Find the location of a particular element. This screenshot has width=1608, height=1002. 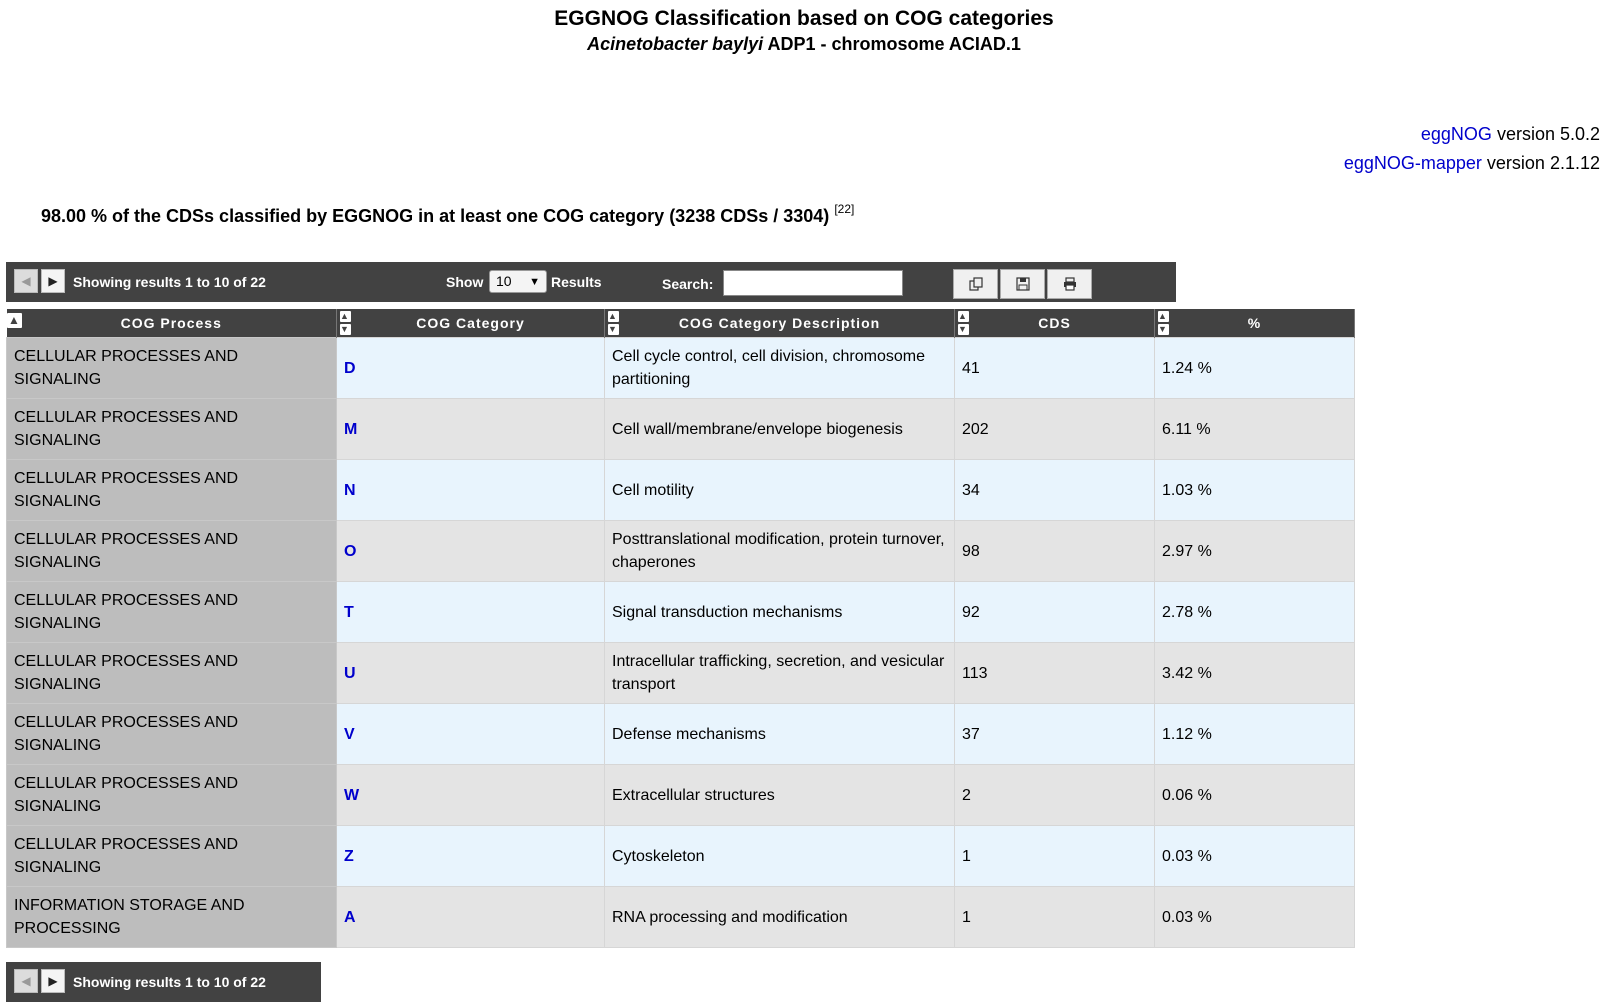

print-button is located at coordinates (1069, 284).